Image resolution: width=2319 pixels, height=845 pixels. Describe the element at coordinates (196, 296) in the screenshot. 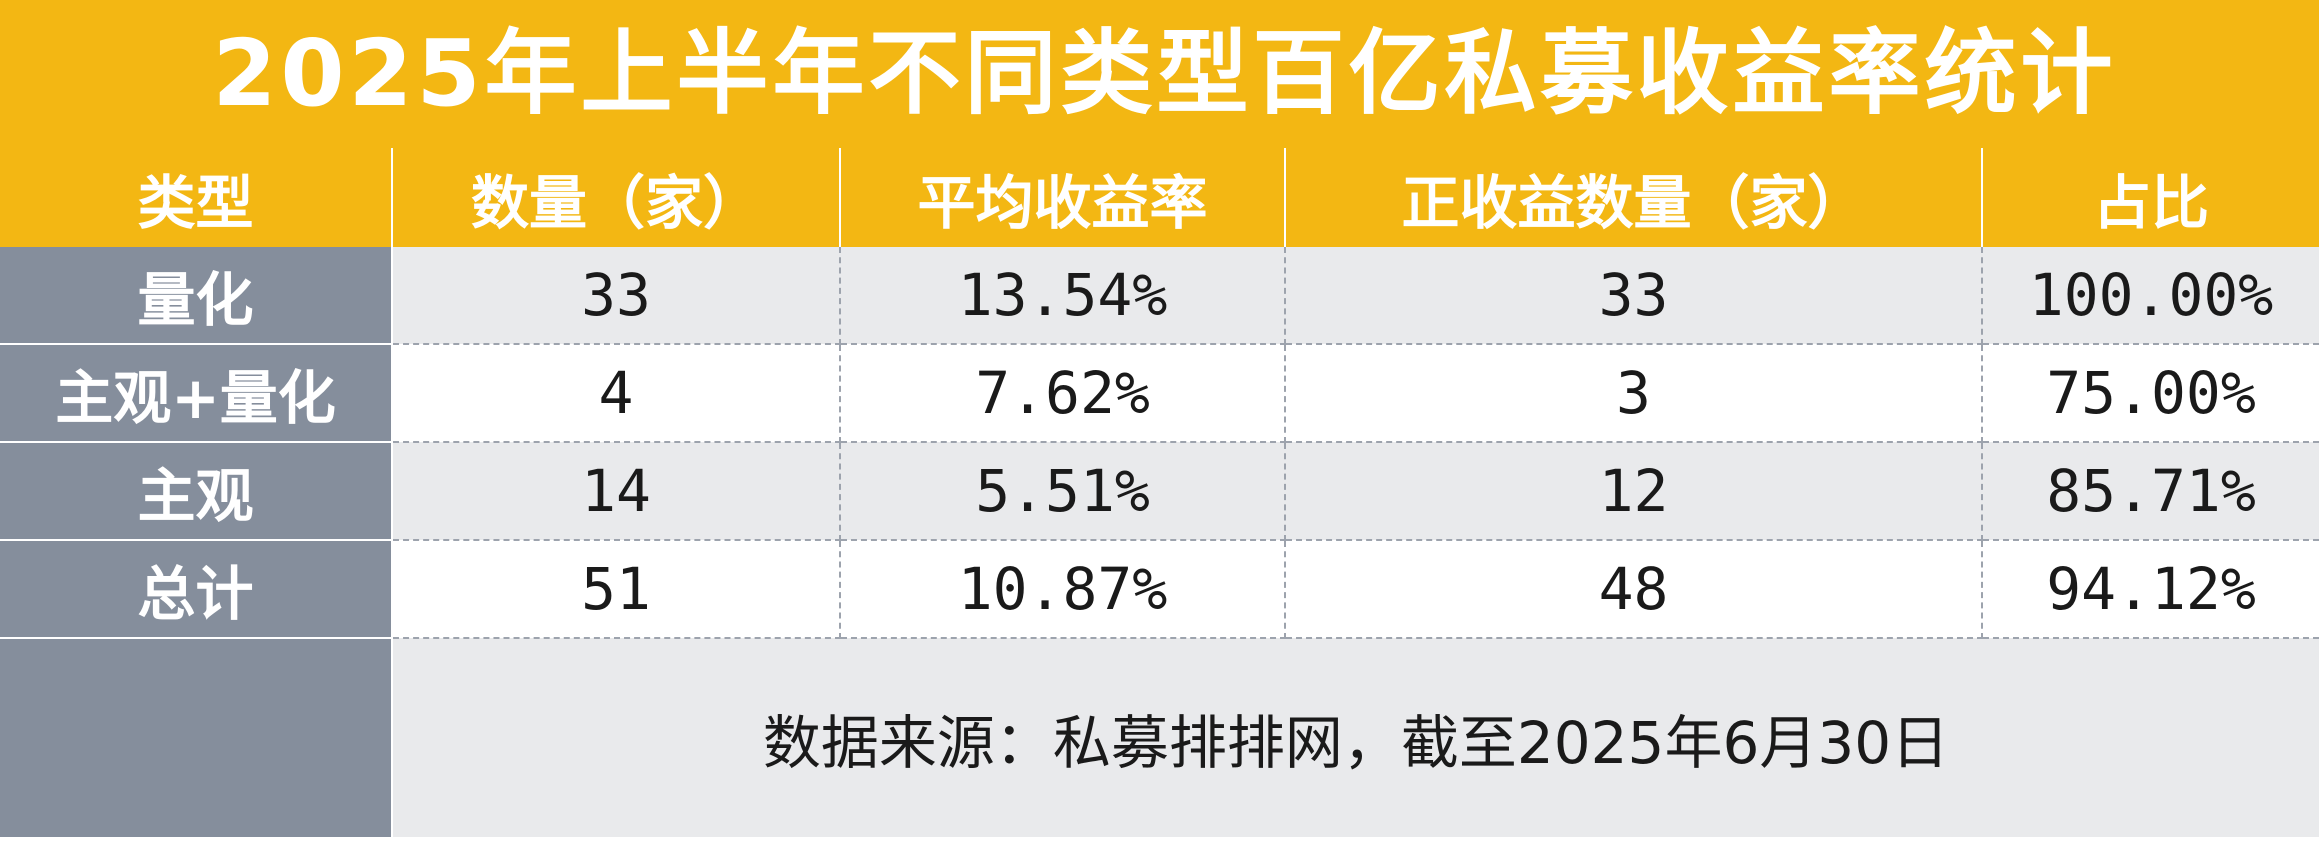

I see `row-type: 量化` at that location.